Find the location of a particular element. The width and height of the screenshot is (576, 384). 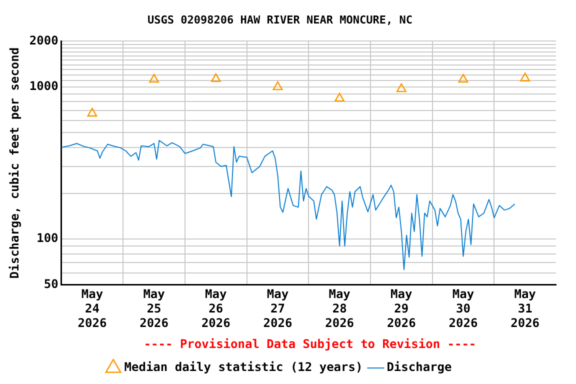

x-tick-label: May 30 2026 is located at coordinates (463, 308).